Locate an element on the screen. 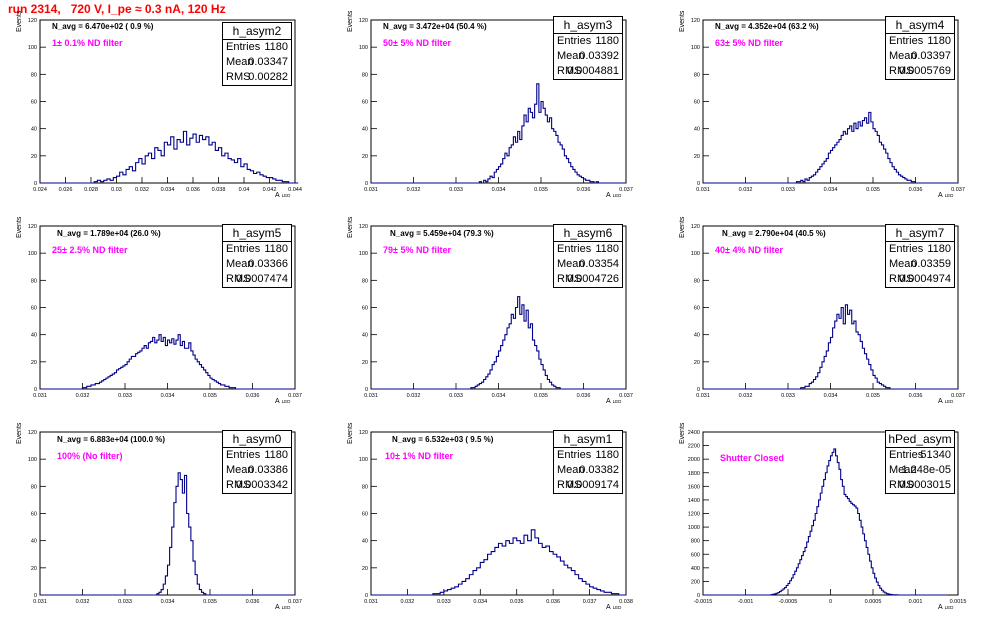 Image resolution: width=996 pixels, height=622 pixels. stats-value: 51340 is located at coordinates (935, 455).